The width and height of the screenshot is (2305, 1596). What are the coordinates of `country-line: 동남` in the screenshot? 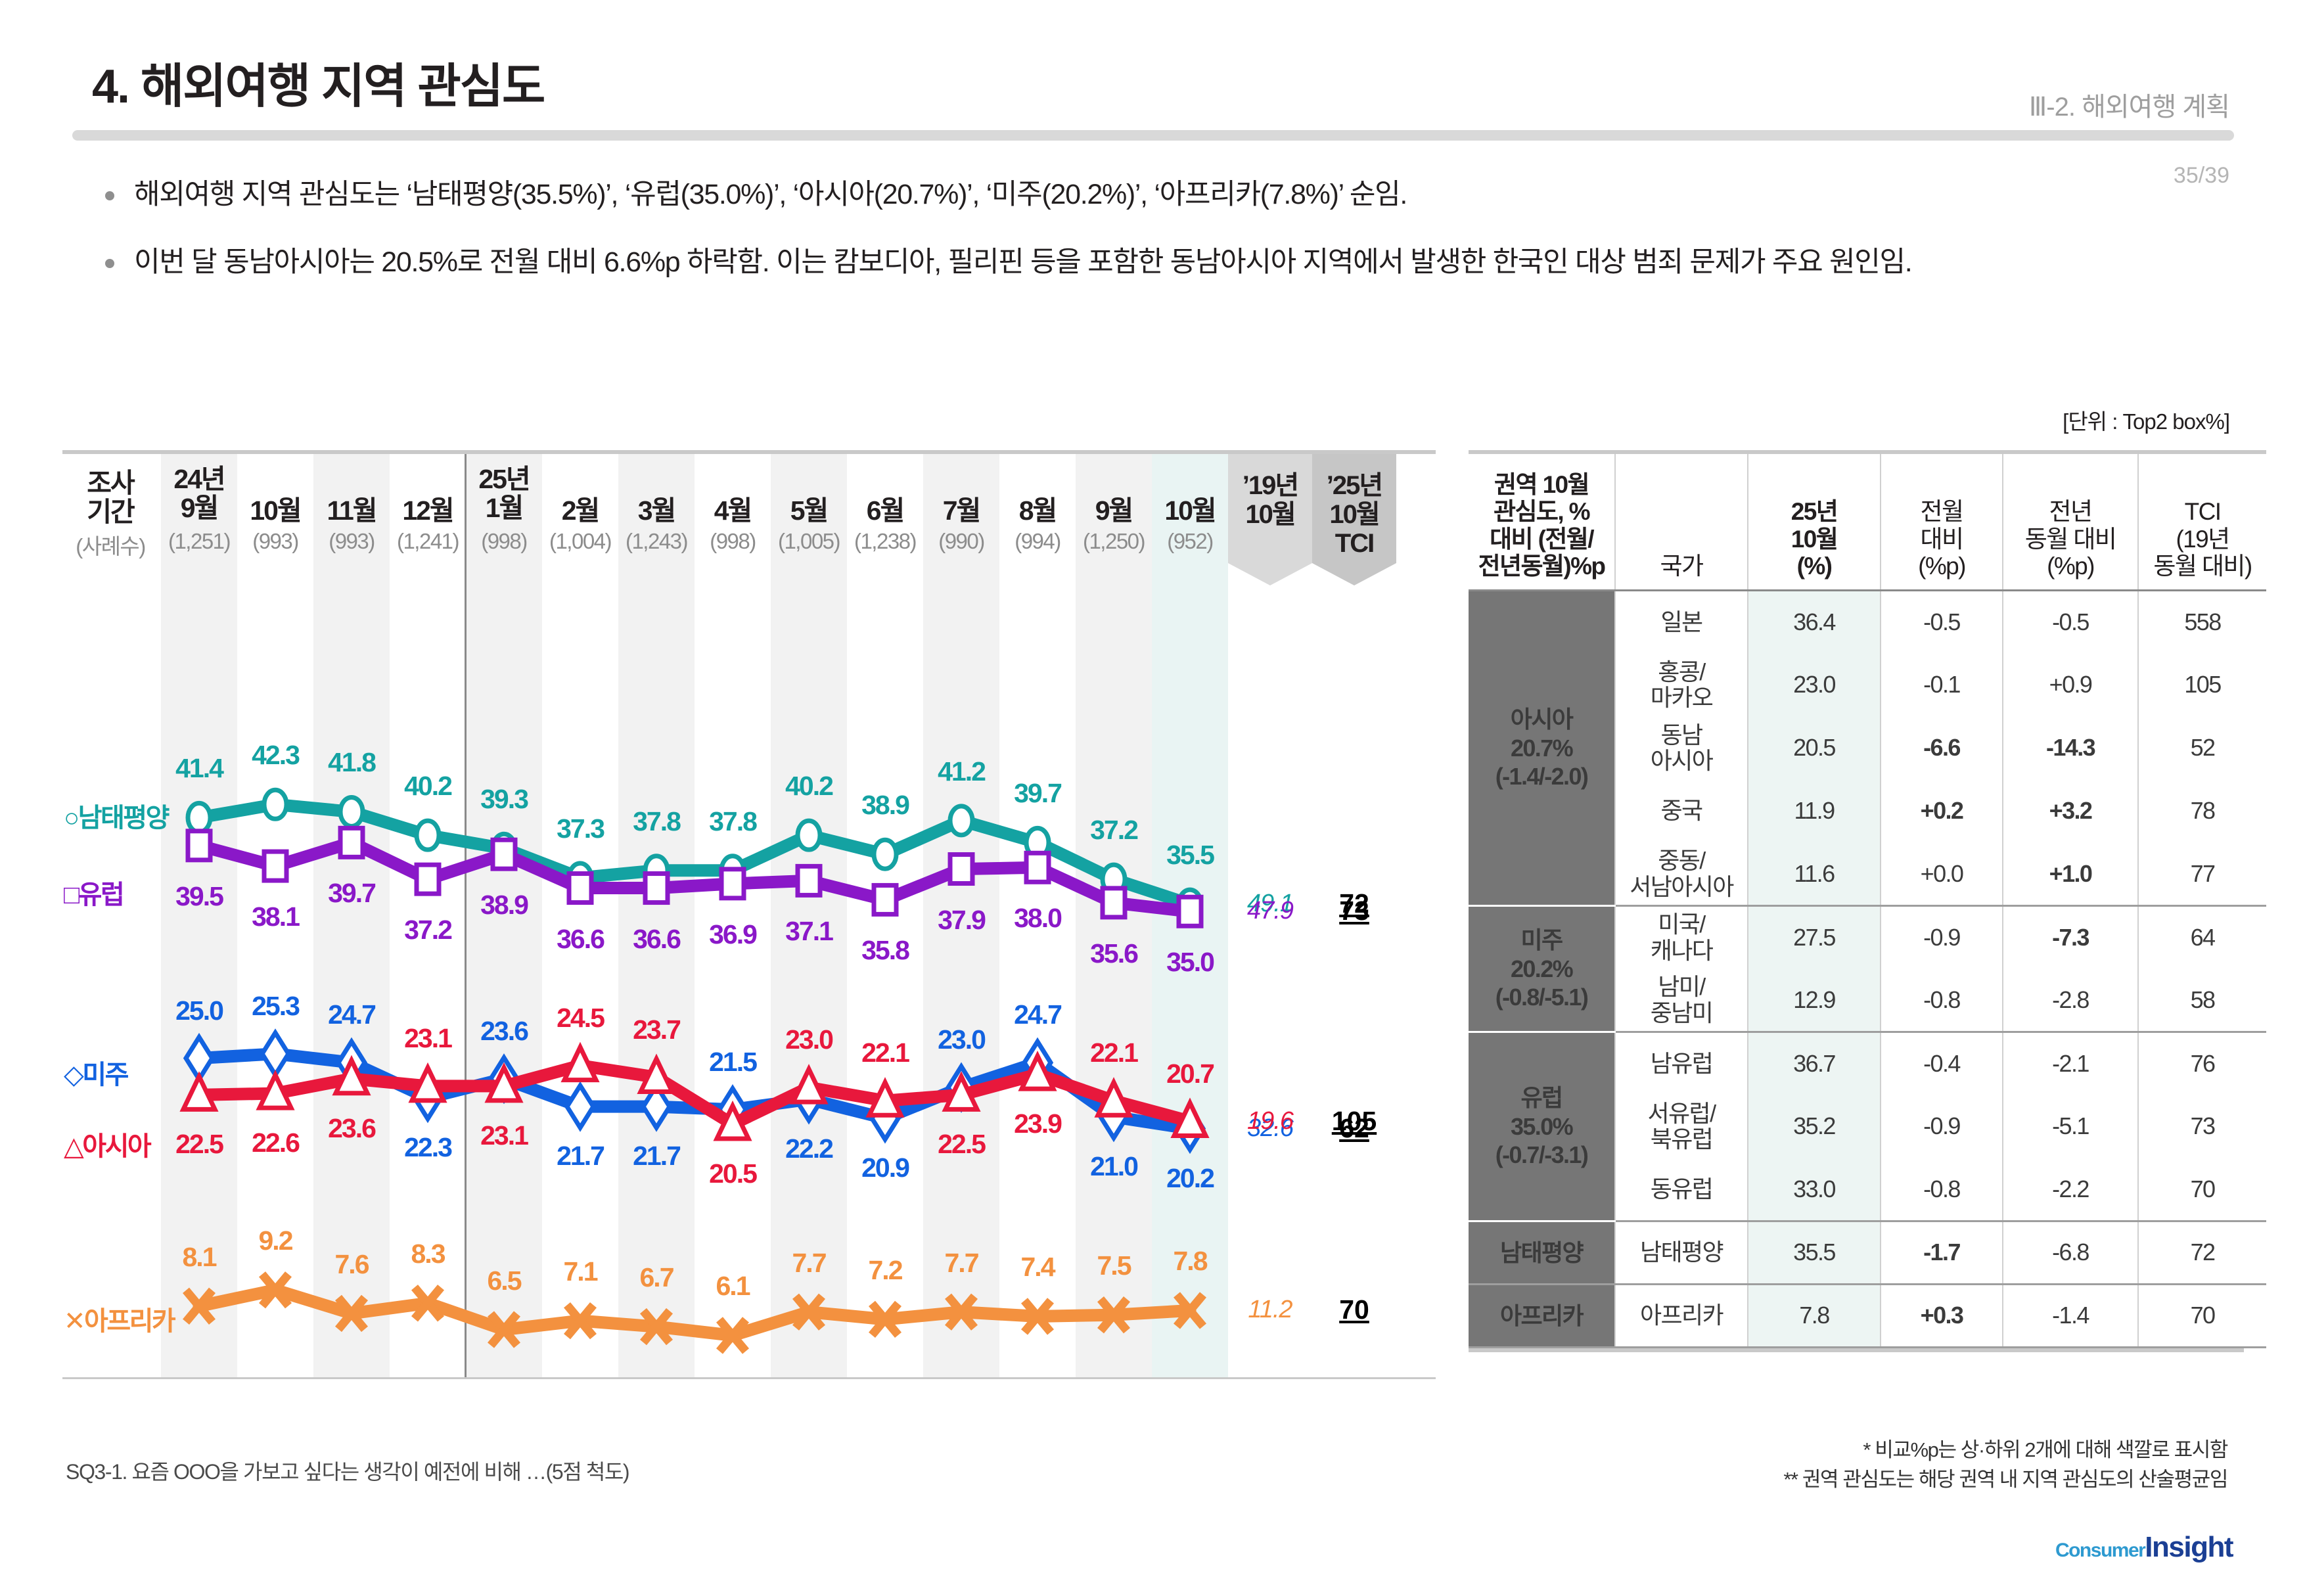 It's located at (1681, 734).